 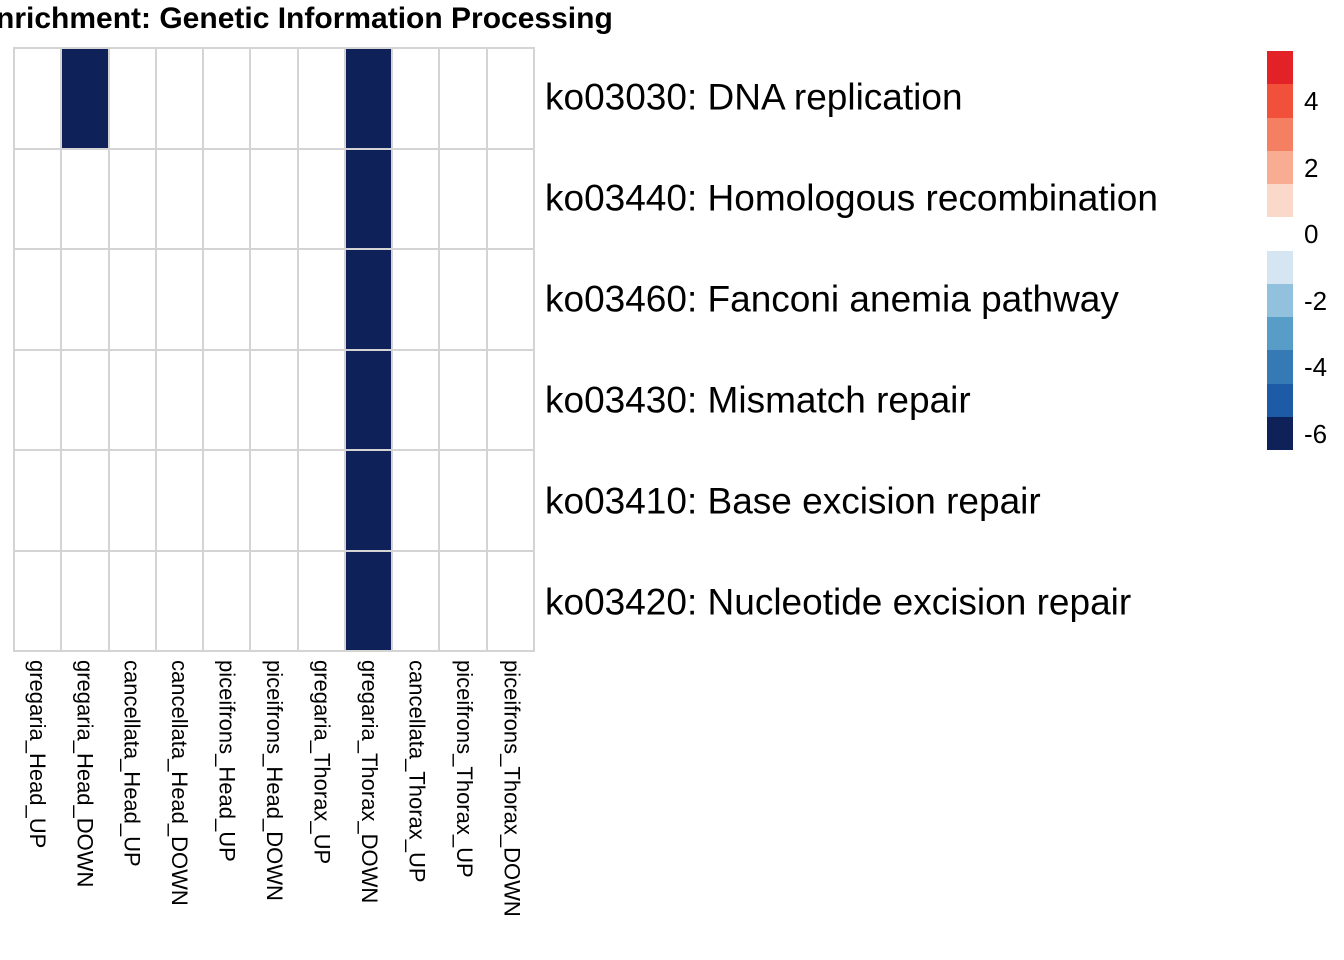 I want to click on row-label: ko03030: DNA replication, so click(x=754, y=97).